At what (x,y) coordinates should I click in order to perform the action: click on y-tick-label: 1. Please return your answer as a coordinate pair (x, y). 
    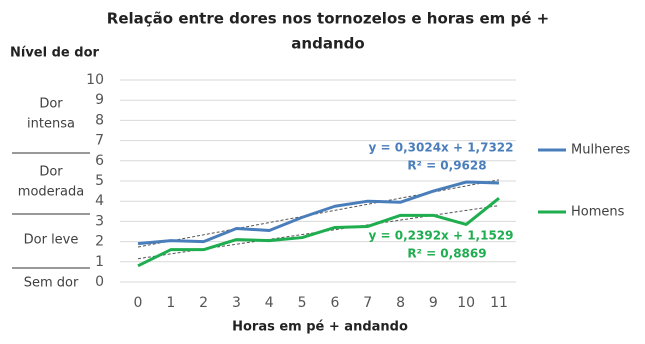
    Looking at the image, I should click on (99, 262).